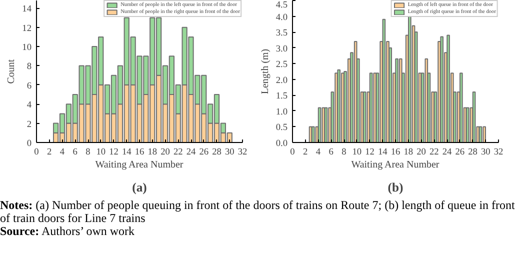  Describe the element at coordinates (282, 33) in the screenshot. I see `y-tick-label: 3.5` at that location.